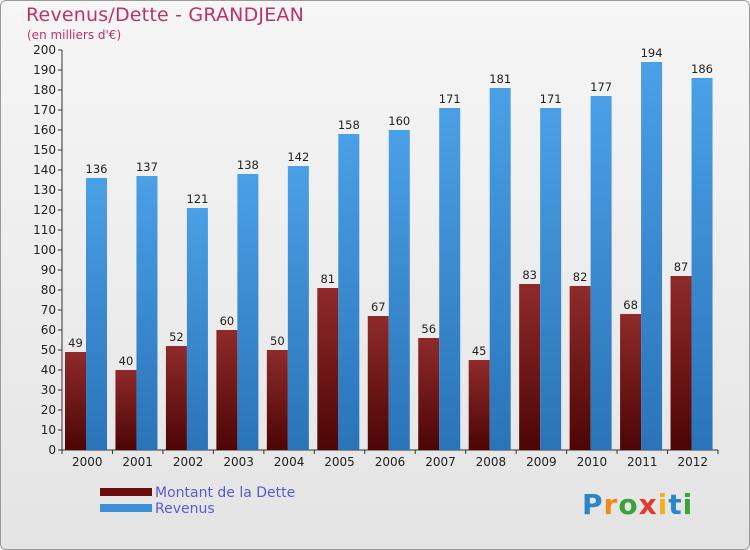 This screenshot has width=750, height=550. What do you see at coordinates (97, 169) in the screenshot?
I see `data-label-revenus: 136` at bounding box center [97, 169].